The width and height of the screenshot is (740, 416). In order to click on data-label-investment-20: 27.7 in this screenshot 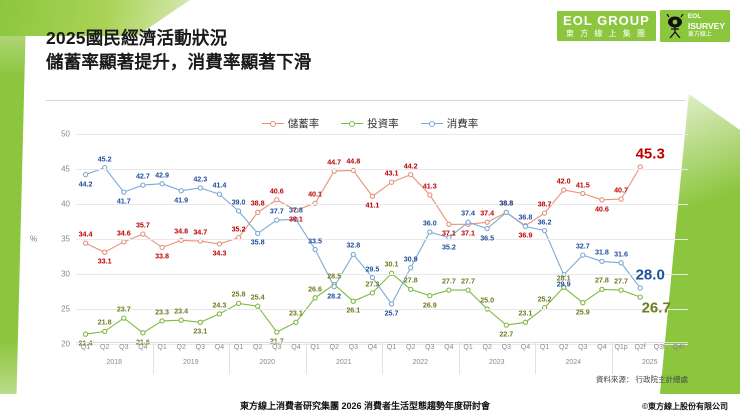, I will do `click(468, 281)`.